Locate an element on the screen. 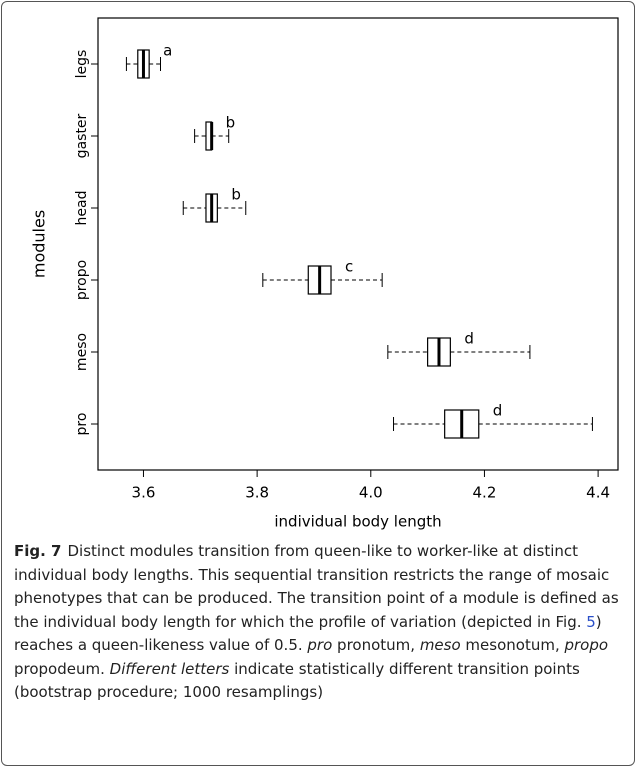 This screenshot has width=636, height=767. y-tick-label: propo is located at coordinates (82, 280).